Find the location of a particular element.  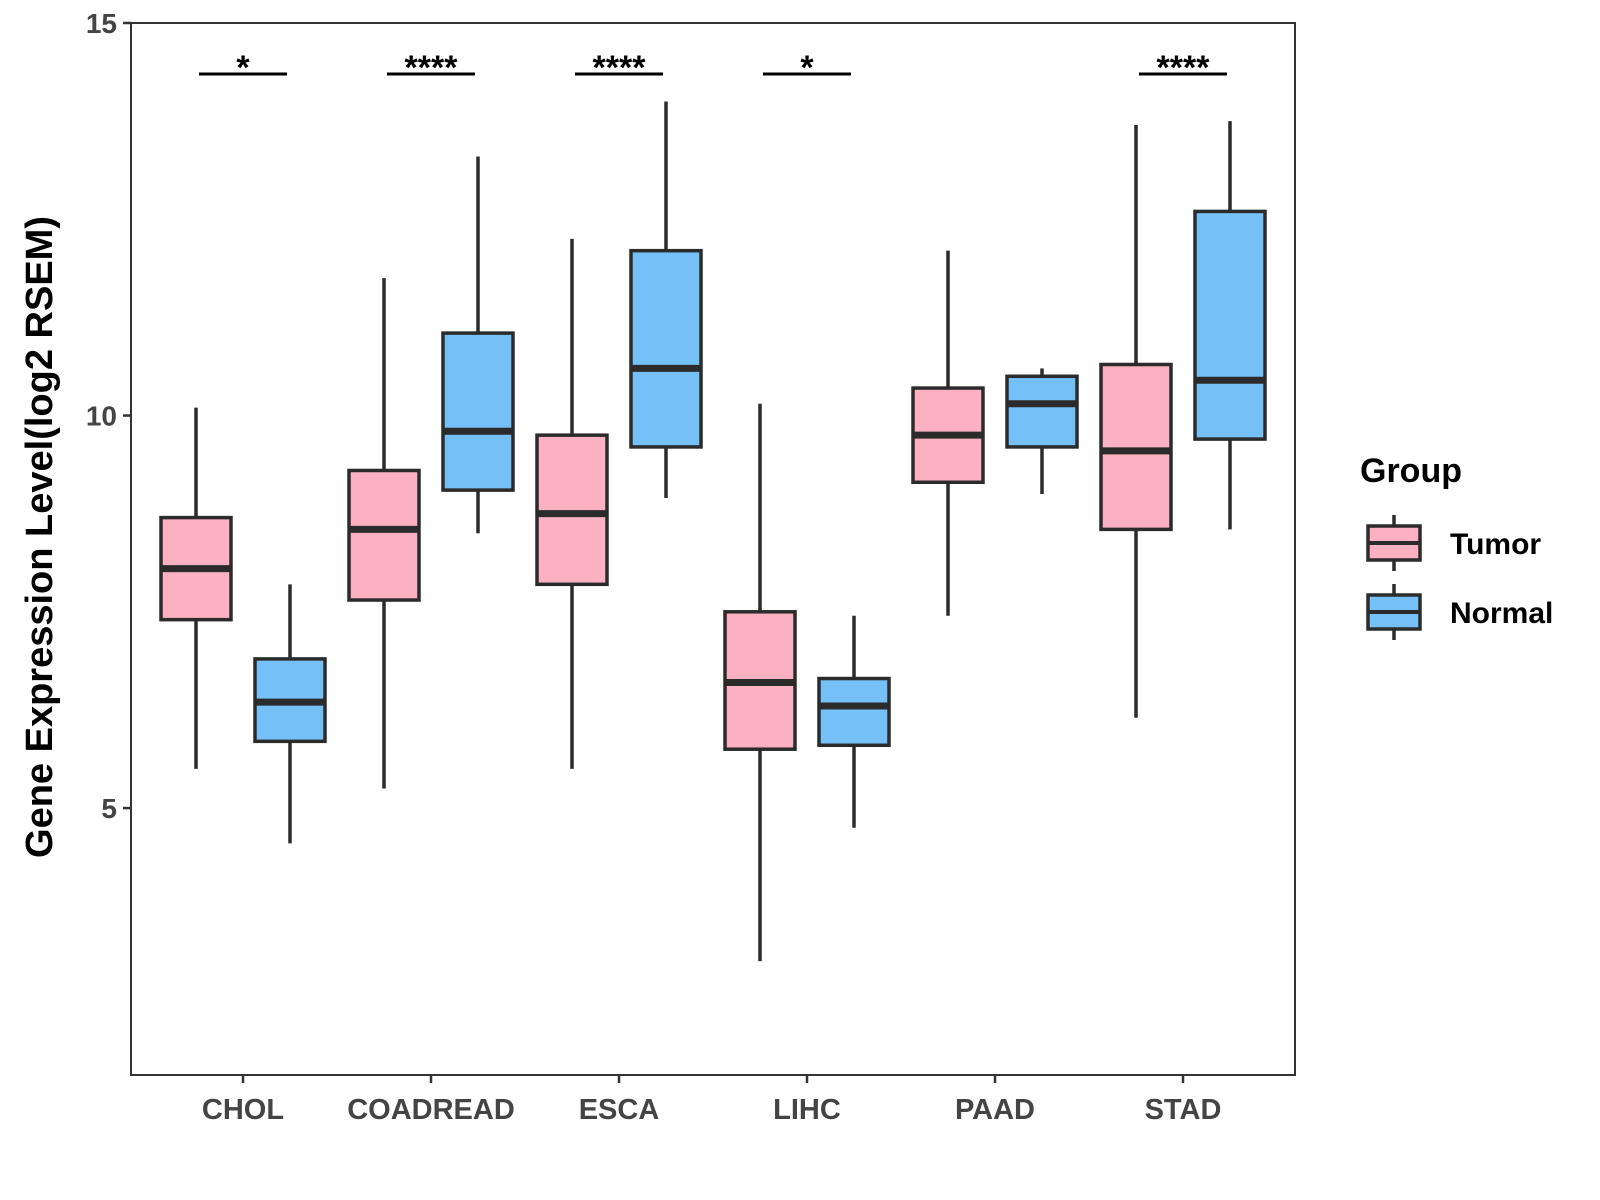

x-tick-label: COADREAD is located at coordinates (431, 1110).